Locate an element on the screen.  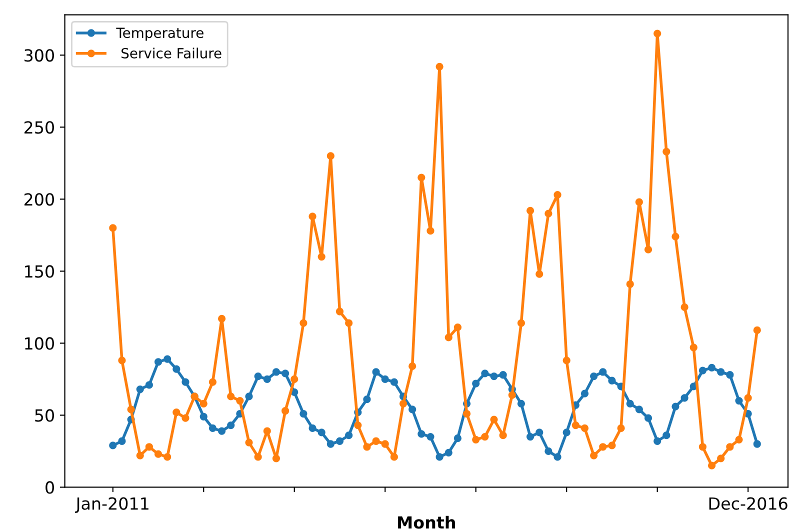
y-tick-label: 300 is located at coordinates (39, 55).